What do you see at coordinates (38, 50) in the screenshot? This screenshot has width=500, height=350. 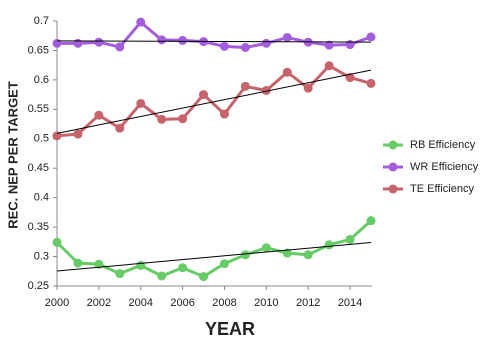 I see `y-tick-label: 0.65` at bounding box center [38, 50].